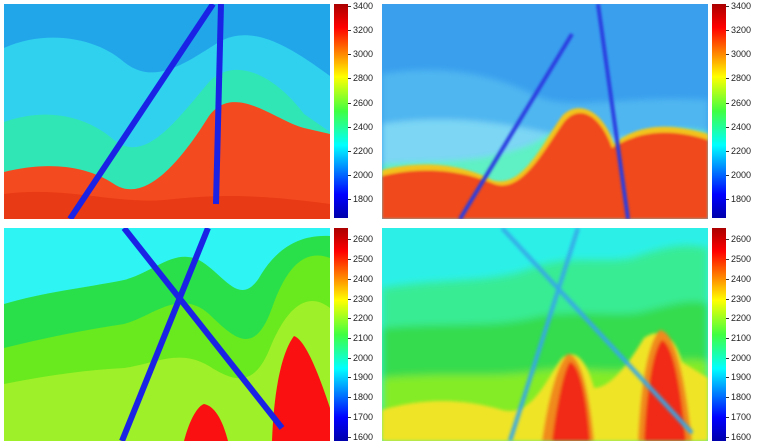 Image resolution: width=757 pixels, height=448 pixels. What do you see at coordinates (301, 388) in the screenshot?
I see `layer-5b` at bounding box center [301, 388].